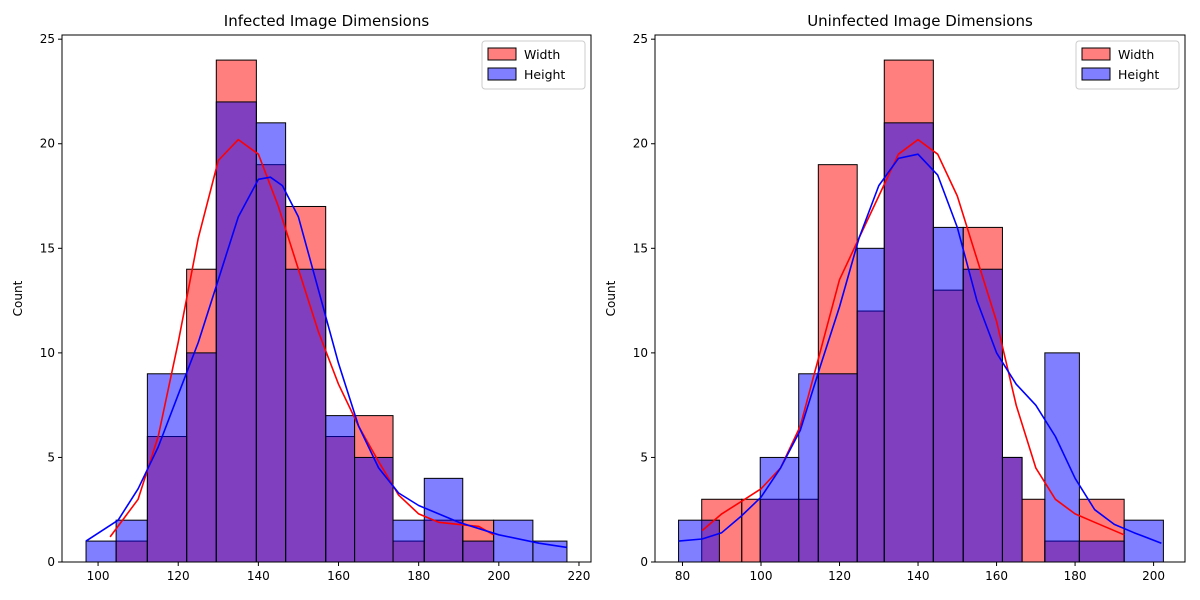 This screenshot has width=1200, height=600. I want to click on x-axis-ticks: 100 120 140 160 180 200 220, so click(339, 572).